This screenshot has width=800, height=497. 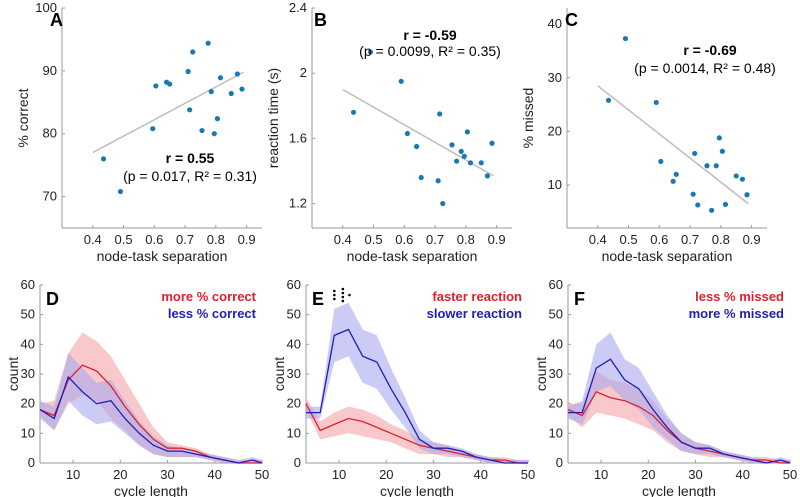 What do you see at coordinates (320, 20) in the screenshot?
I see `panel-label: B` at bounding box center [320, 20].